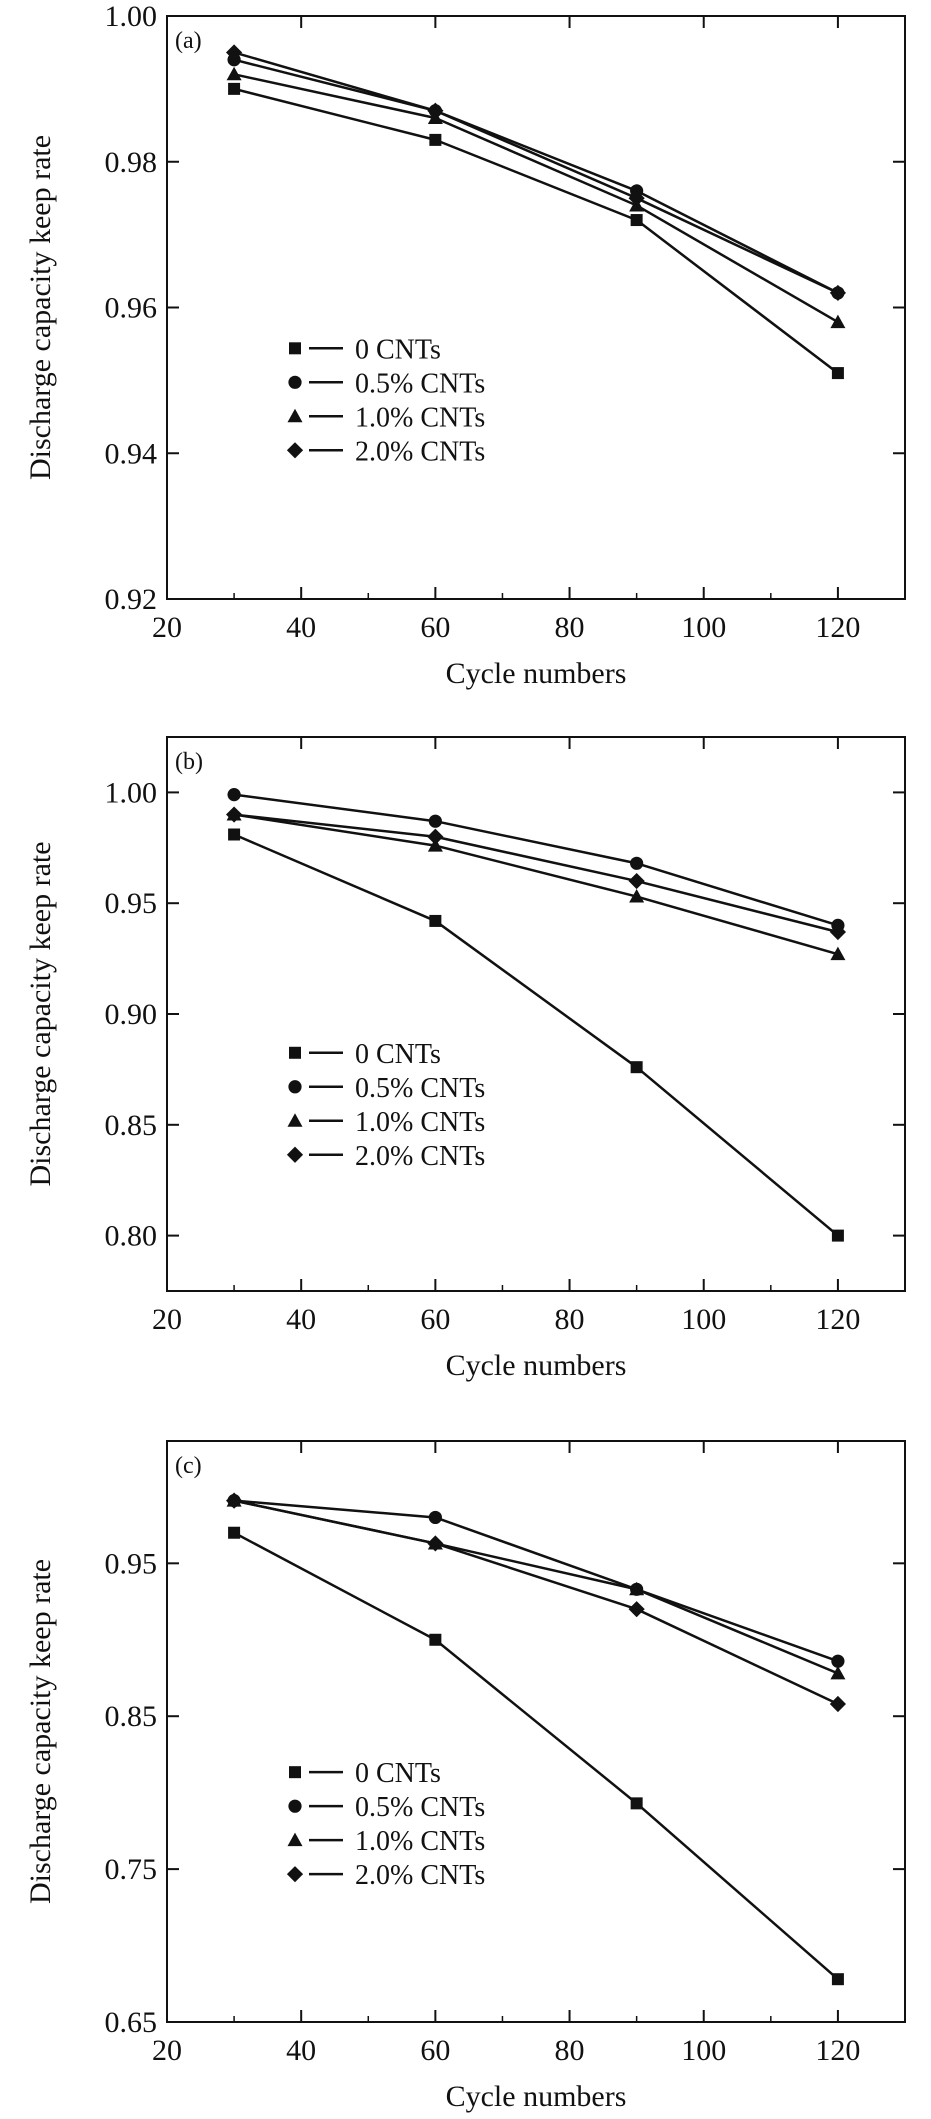 The width and height of the screenshot is (931, 2119). What do you see at coordinates (131, 308) in the screenshot?
I see `y-tick-label: 0.96` at bounding box center [131, 308].